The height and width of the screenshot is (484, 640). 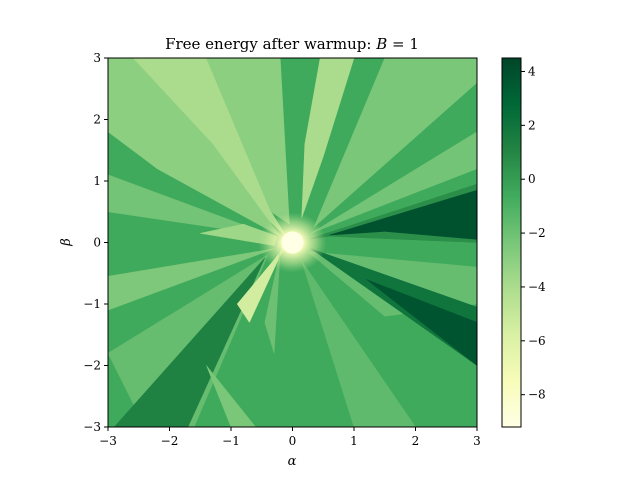 I want to click on colorbar-tick-label: −2, so click(x=537, y=233).